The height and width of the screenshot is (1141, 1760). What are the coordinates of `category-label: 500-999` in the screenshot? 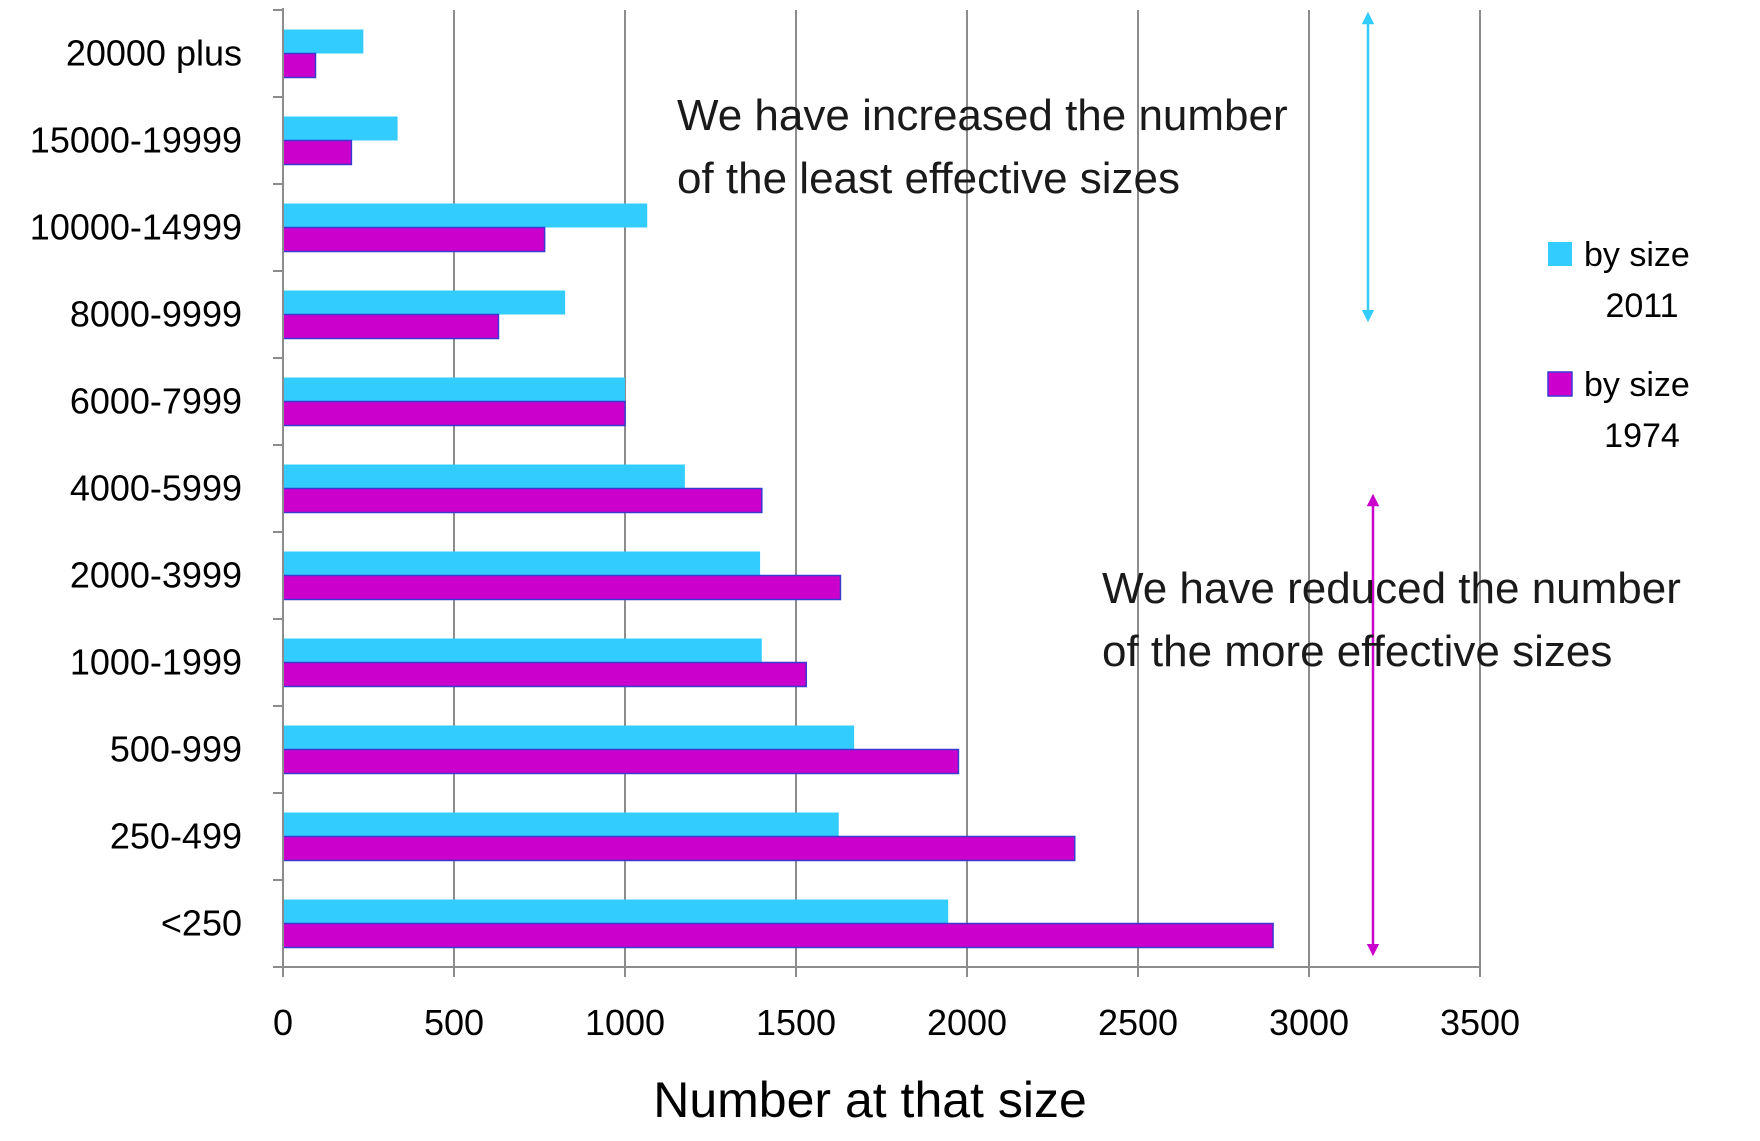 It's located at (176, 749).